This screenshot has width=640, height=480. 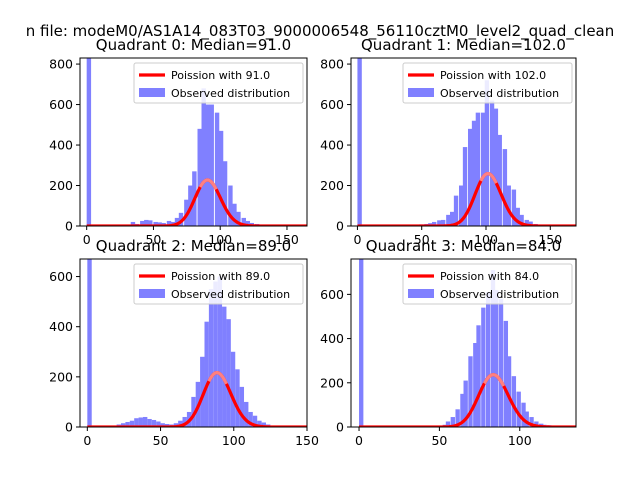 I want to click on legend-1: Poission with 102.0 Observed distribution, so click(x=487, y=83).